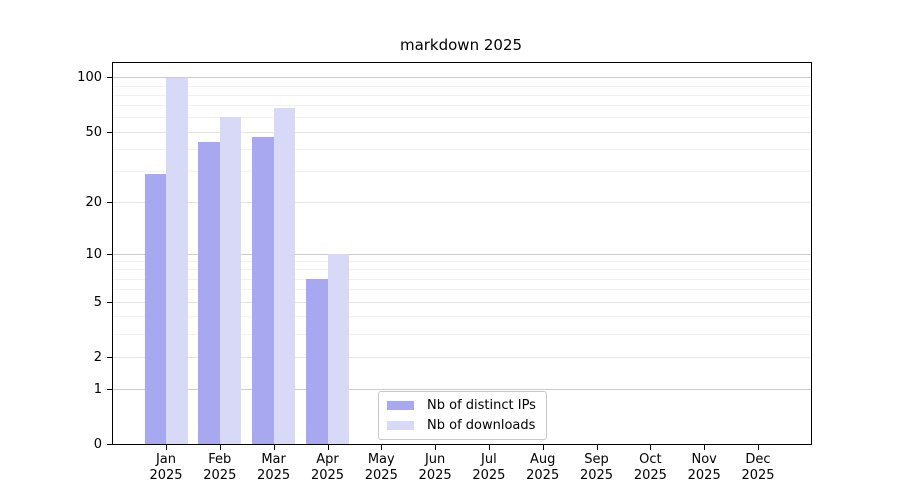  What do you see at coordinates (436, 447) in the screenshot?
I see `x-tick-mark-jun` at bounding box center [436, 447].